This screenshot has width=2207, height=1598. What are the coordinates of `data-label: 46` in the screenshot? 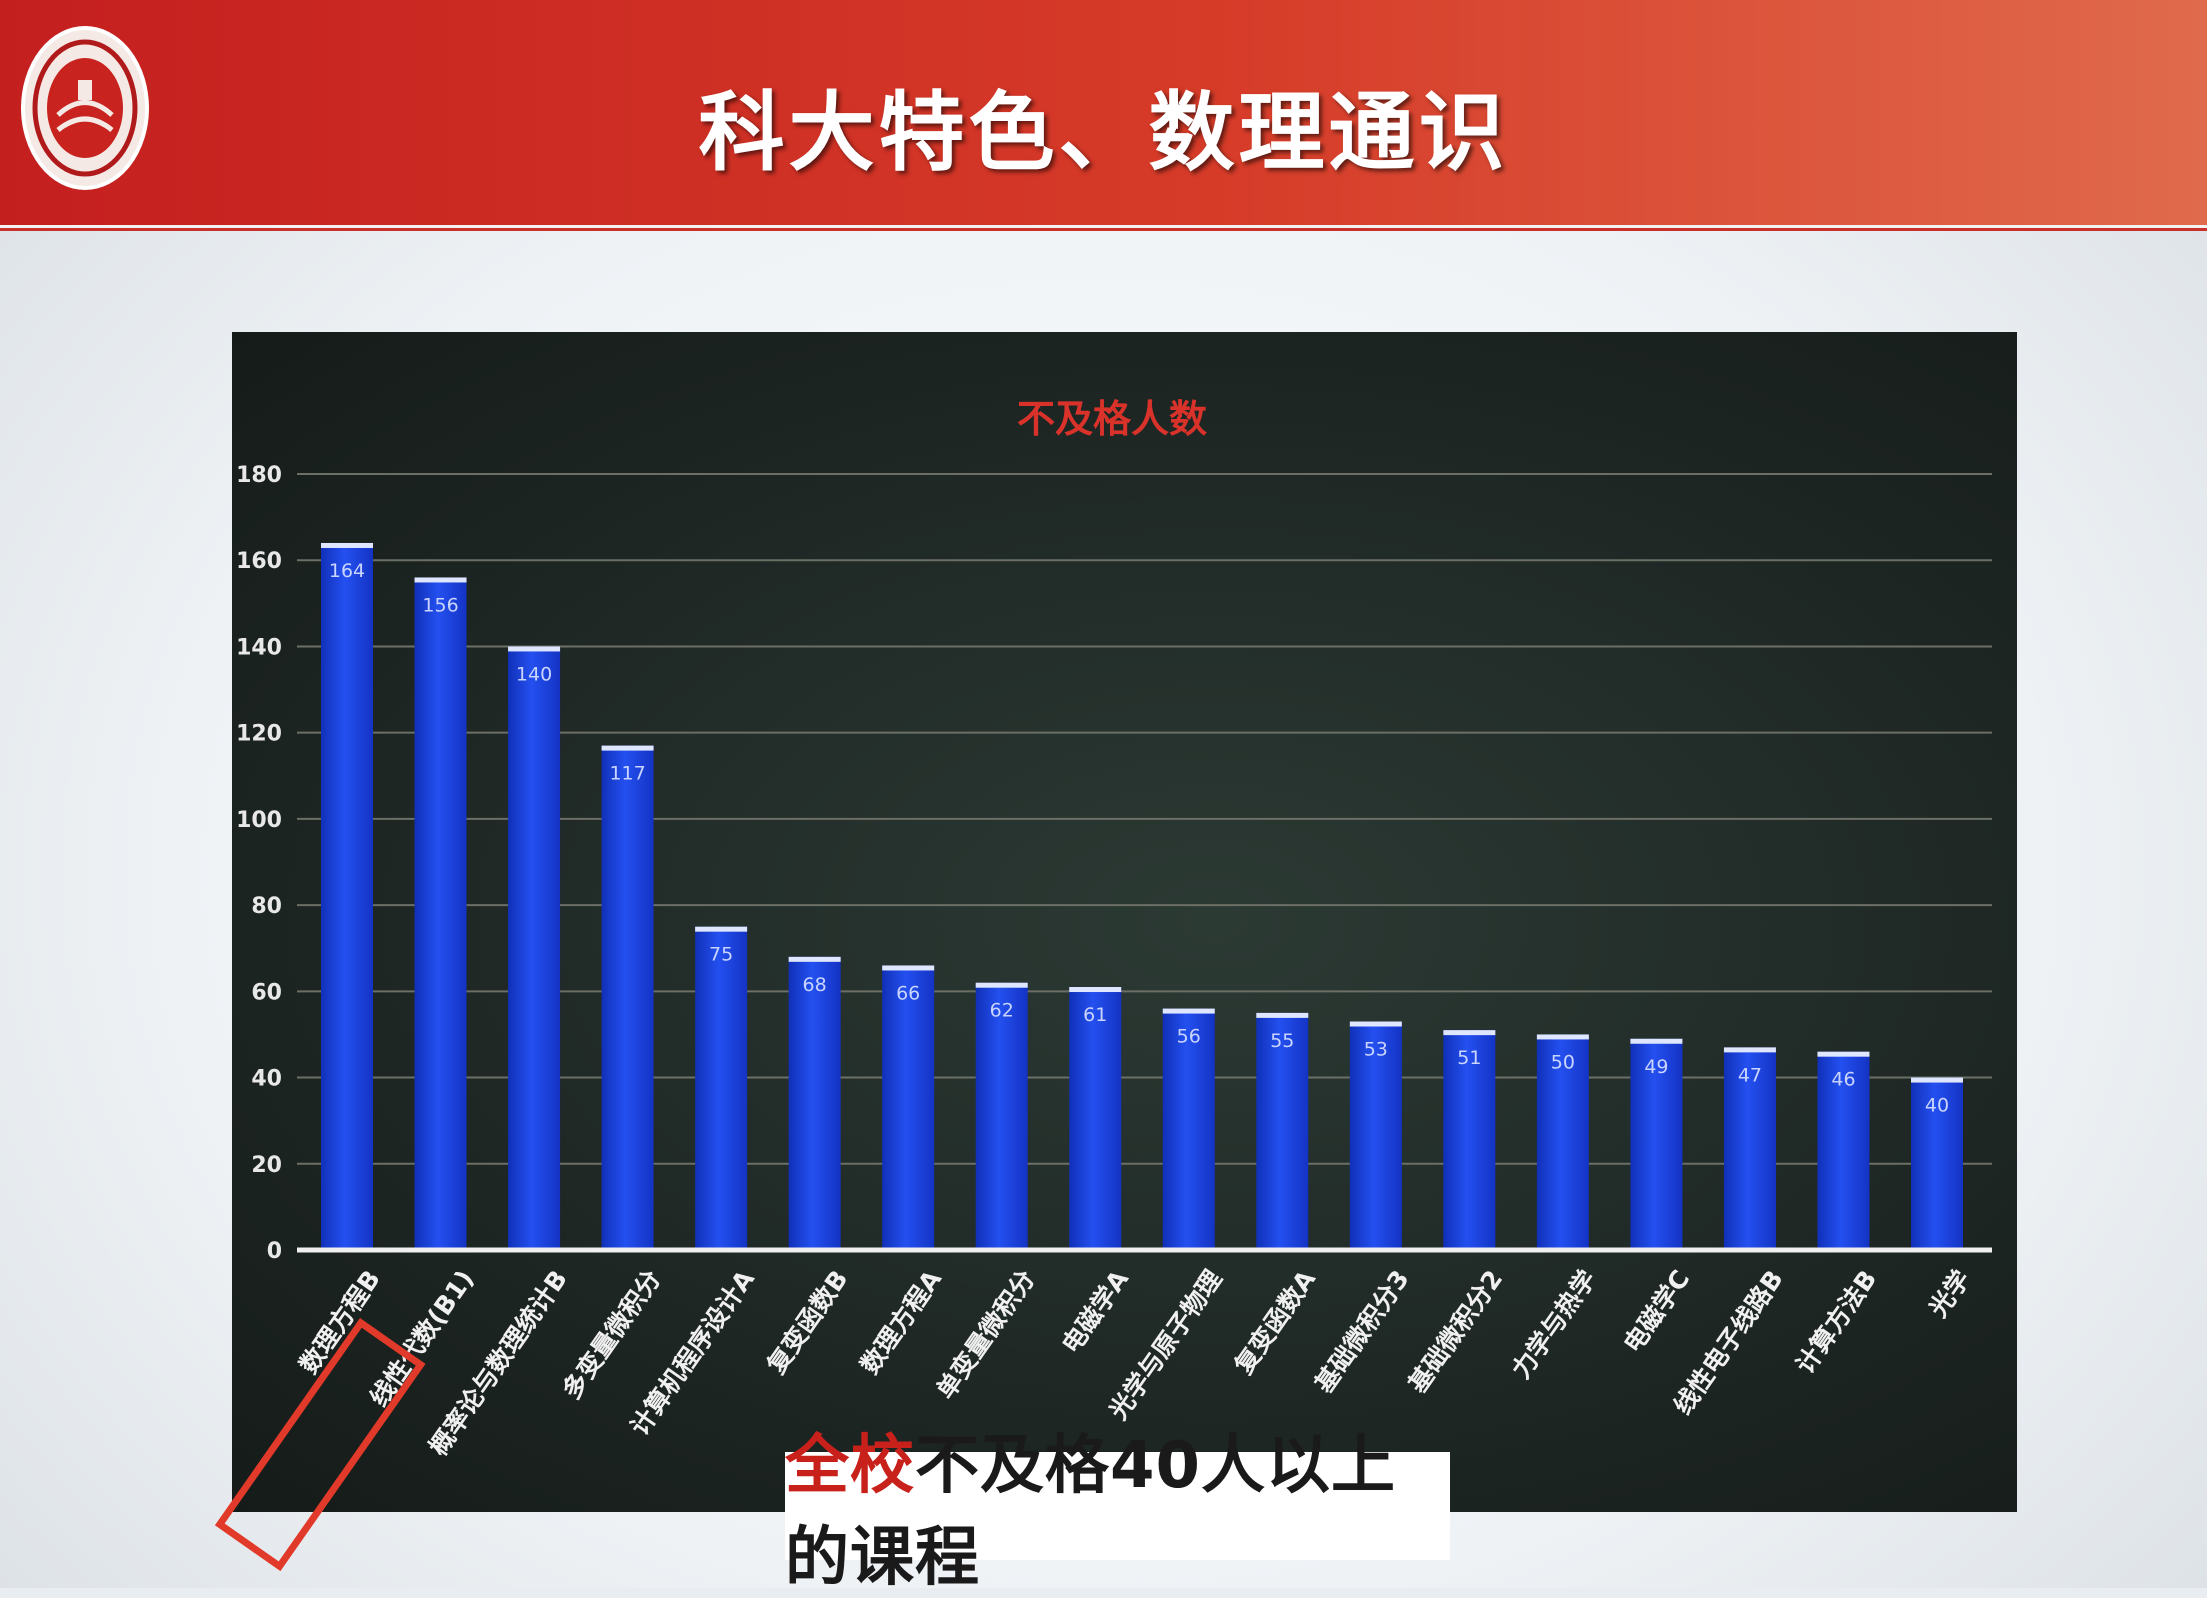 It's located at (1843, 1080).